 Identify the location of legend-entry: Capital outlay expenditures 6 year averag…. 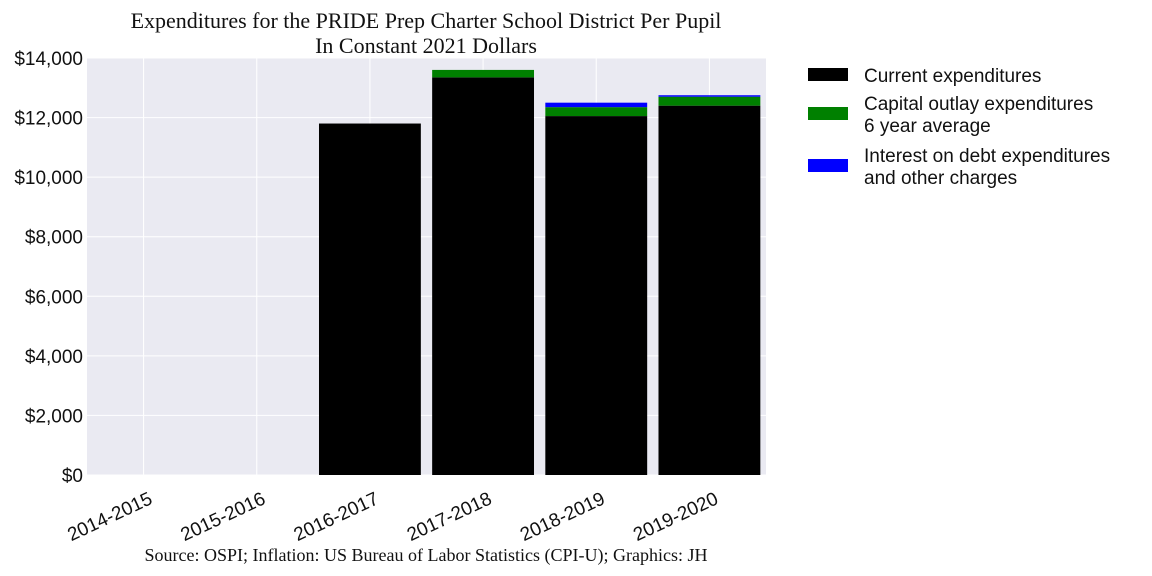
(978, 115).